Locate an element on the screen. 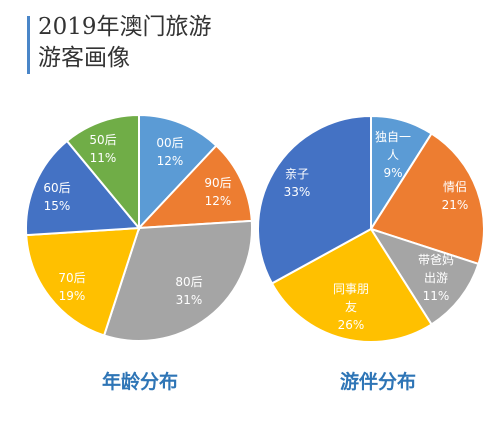  title-line-1: 2019年澳门旅游 is located at coordinates (125, 27).